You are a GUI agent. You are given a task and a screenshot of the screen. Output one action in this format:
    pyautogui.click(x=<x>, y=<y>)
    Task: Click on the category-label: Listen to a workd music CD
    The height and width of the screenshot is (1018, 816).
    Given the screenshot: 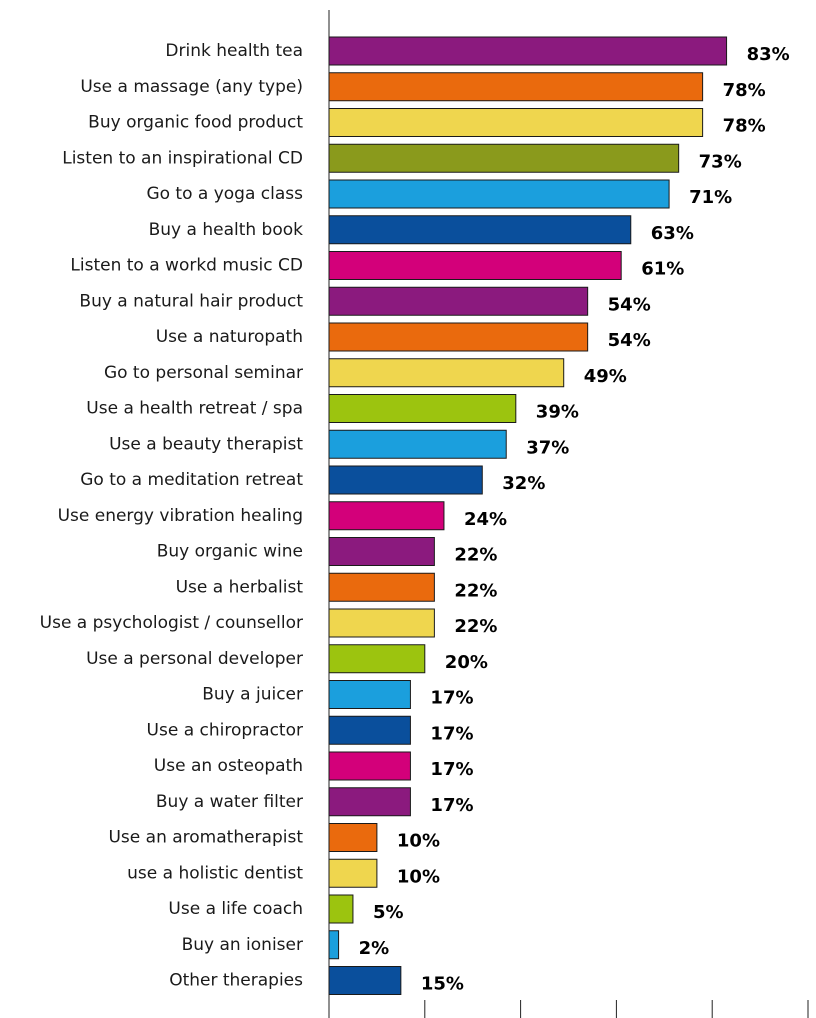 What is the action you would take?
    pyautogui.click(x=186, y=266)
    